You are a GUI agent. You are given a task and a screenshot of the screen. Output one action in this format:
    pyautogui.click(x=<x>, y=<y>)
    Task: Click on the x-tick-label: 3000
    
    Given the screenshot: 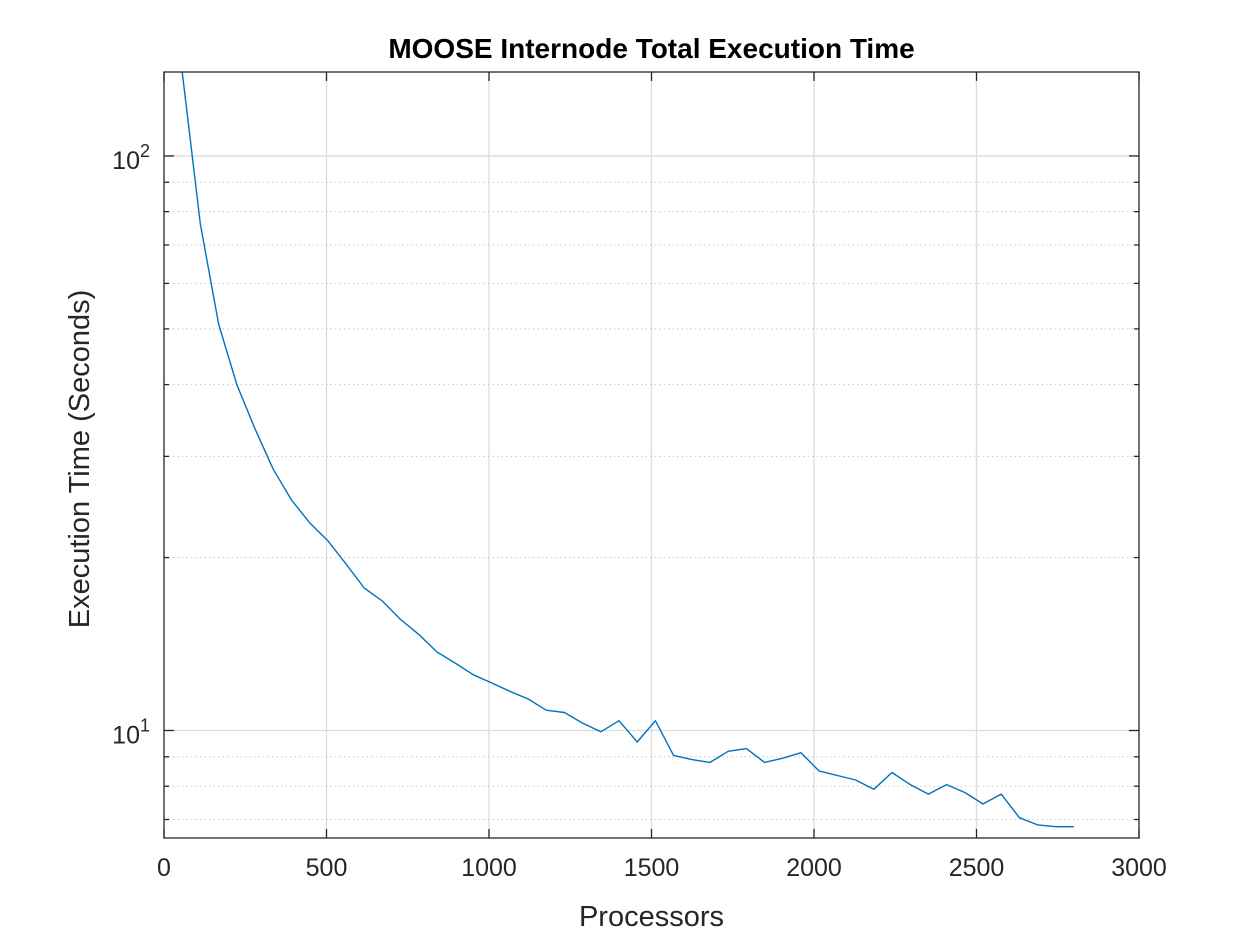 What is the action you would take?
    pyautogui.click(x=1139, y=868)
    